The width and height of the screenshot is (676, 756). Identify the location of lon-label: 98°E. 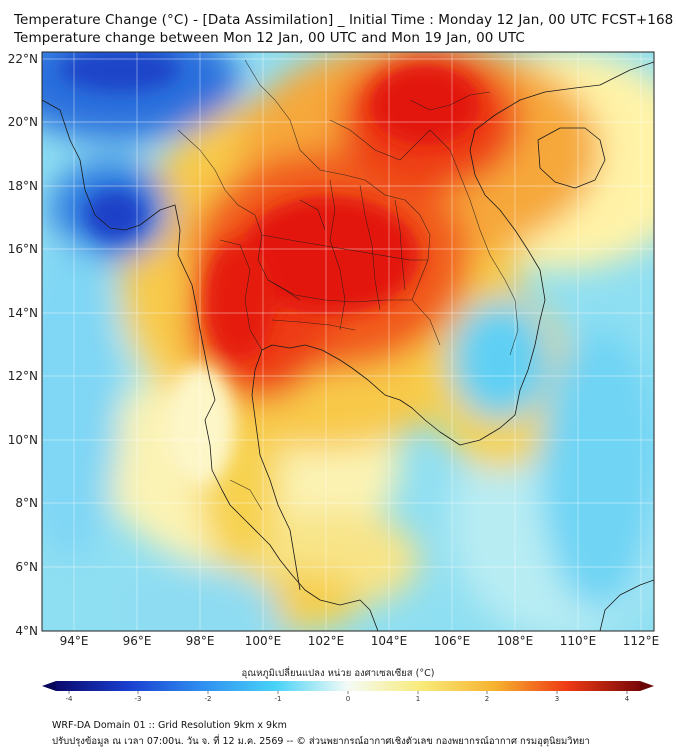
(200, 641).